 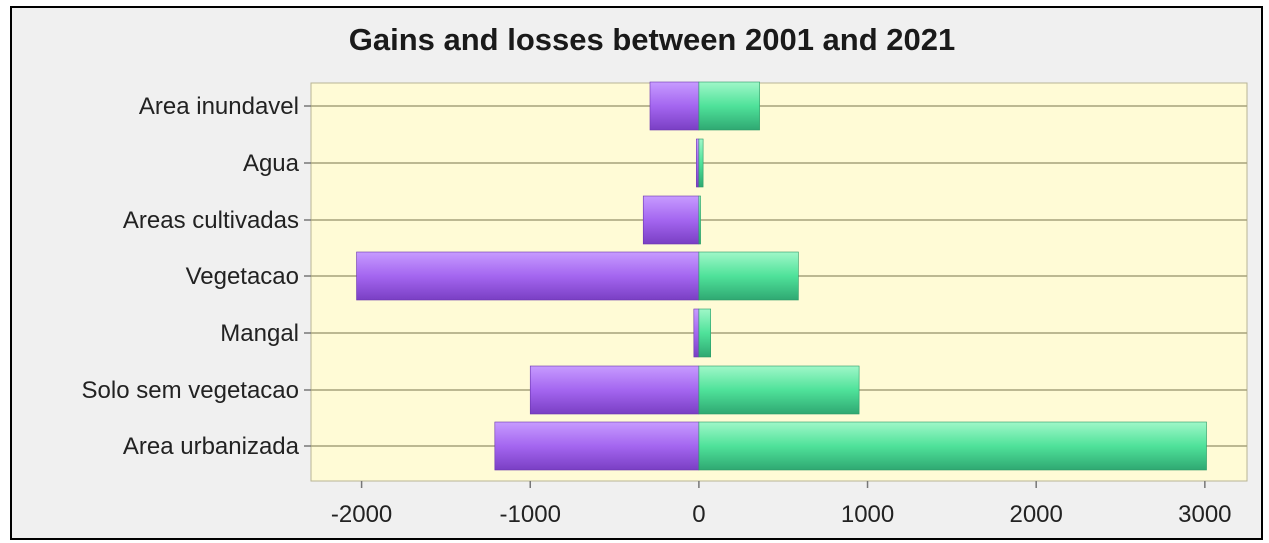 I want to click on x-tick-label: -1000, so click(x=530, y=514).